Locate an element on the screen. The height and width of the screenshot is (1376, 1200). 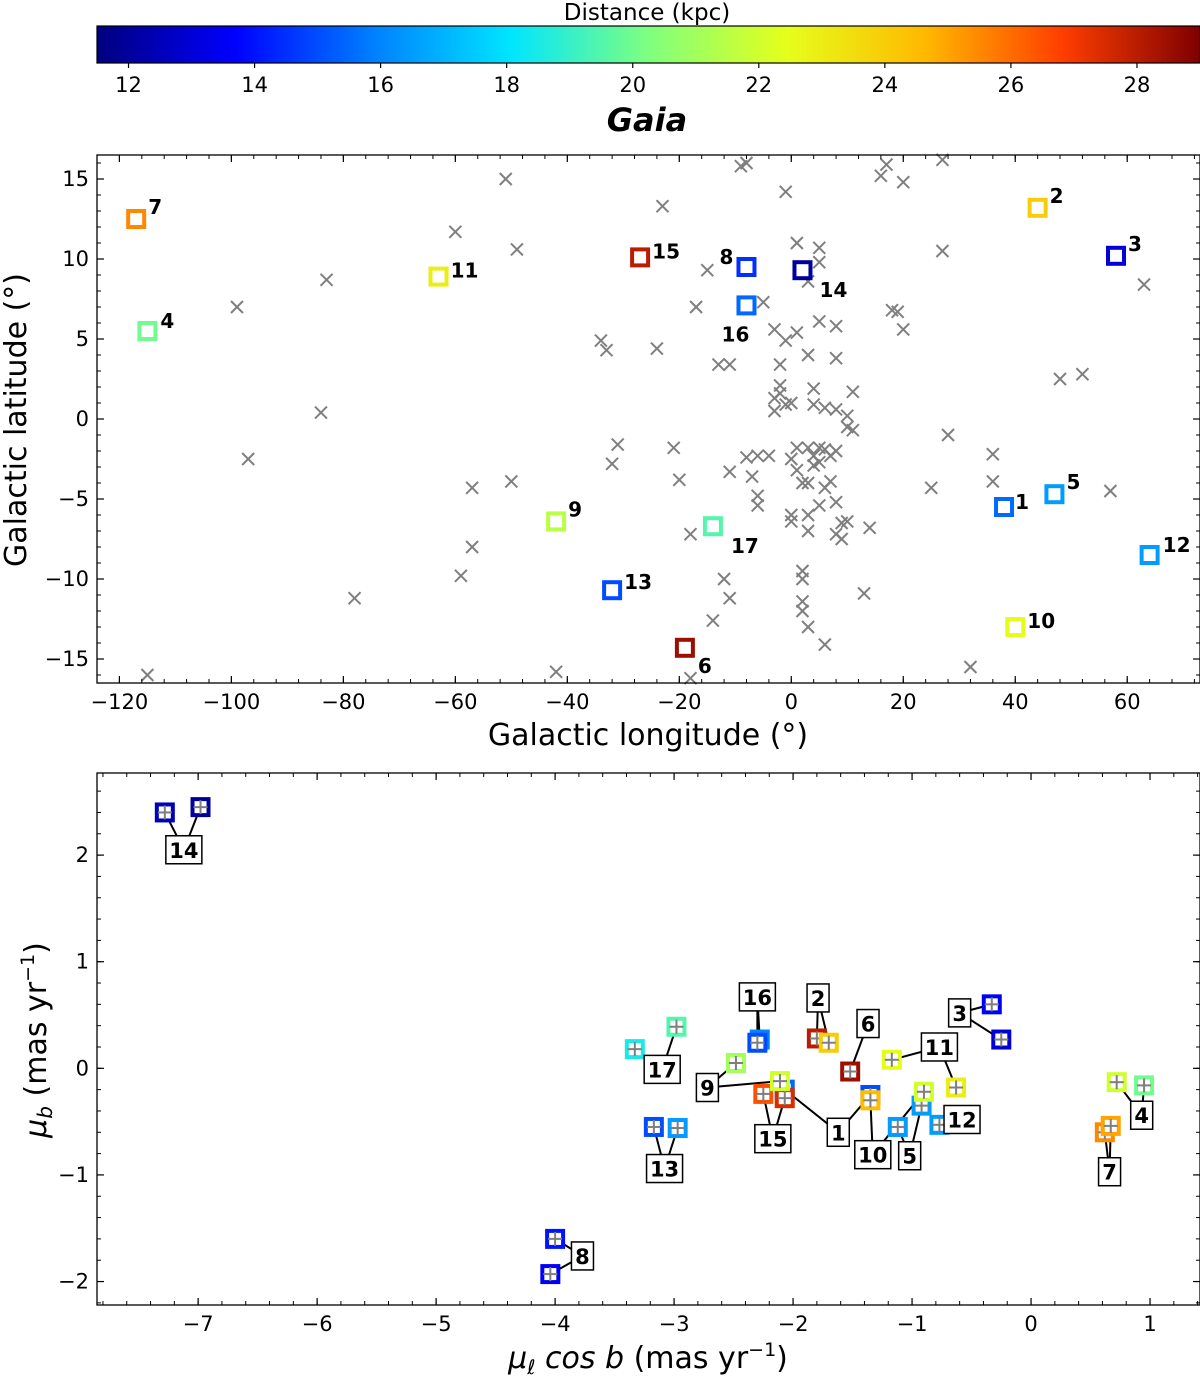
pm-label-10: 10 is located at coordinates (873, 1154).